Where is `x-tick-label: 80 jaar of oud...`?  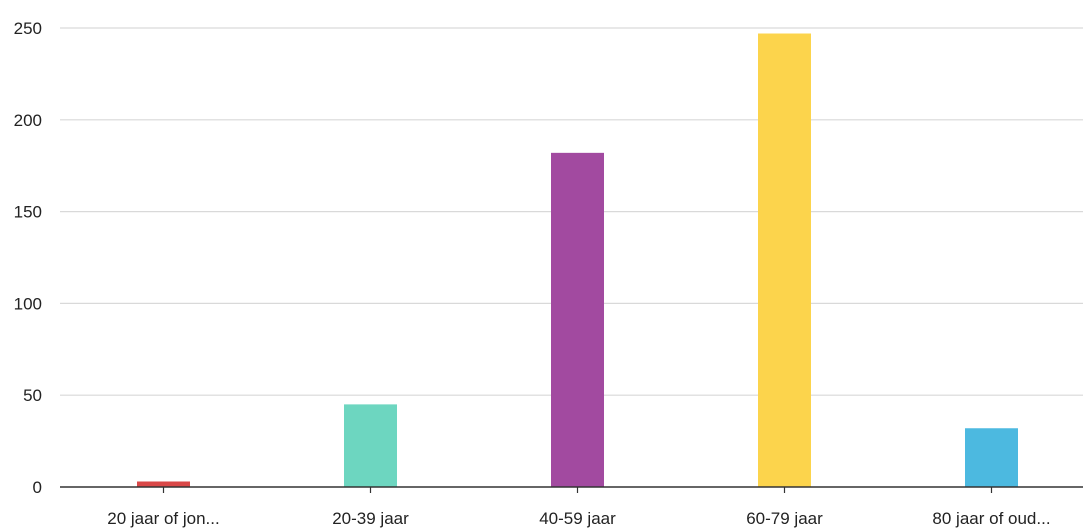 x-tick-label: 80 jaar of oud... is located at coordinates (991, 518).